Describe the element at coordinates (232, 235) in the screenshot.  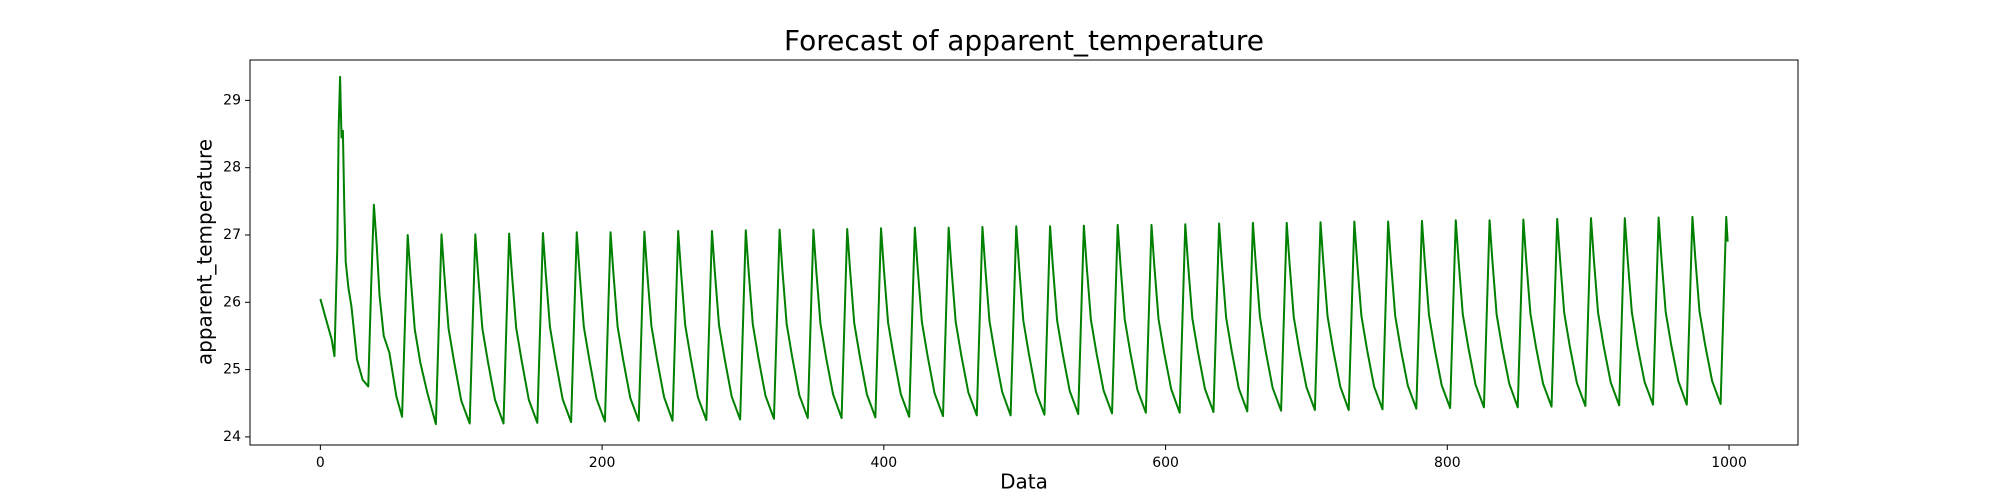
I see `y-tick-label: 27` at that location.